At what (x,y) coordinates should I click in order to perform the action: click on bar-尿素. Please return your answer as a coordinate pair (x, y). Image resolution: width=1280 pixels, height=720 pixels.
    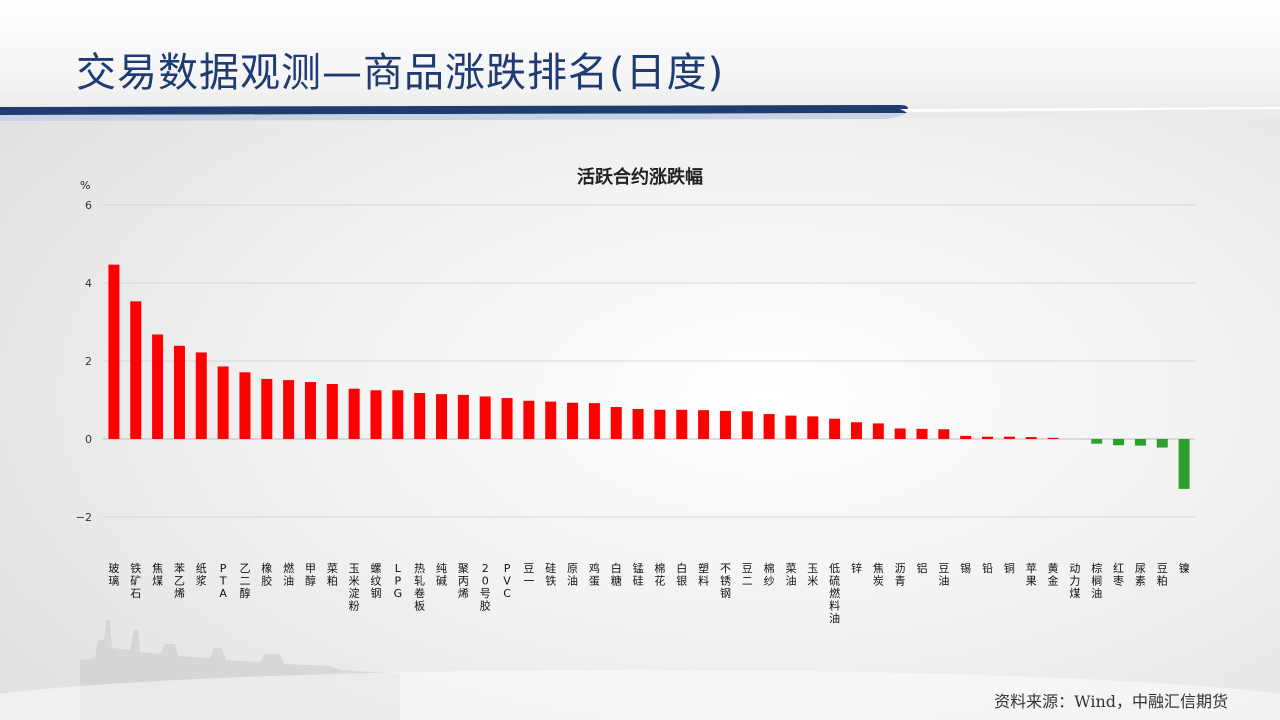
    Looking at the image, I should click on (1140, 442).